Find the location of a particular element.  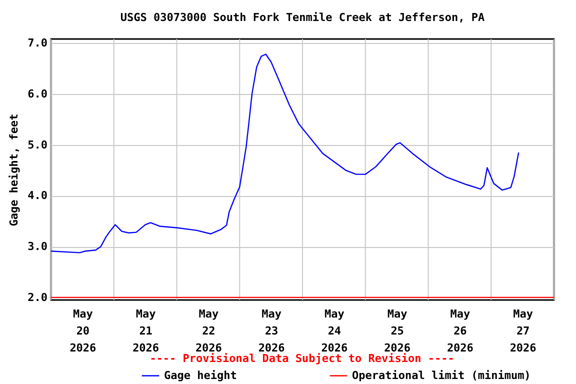

y-tick-label: 3.0 is located at coordinates (38, 247).